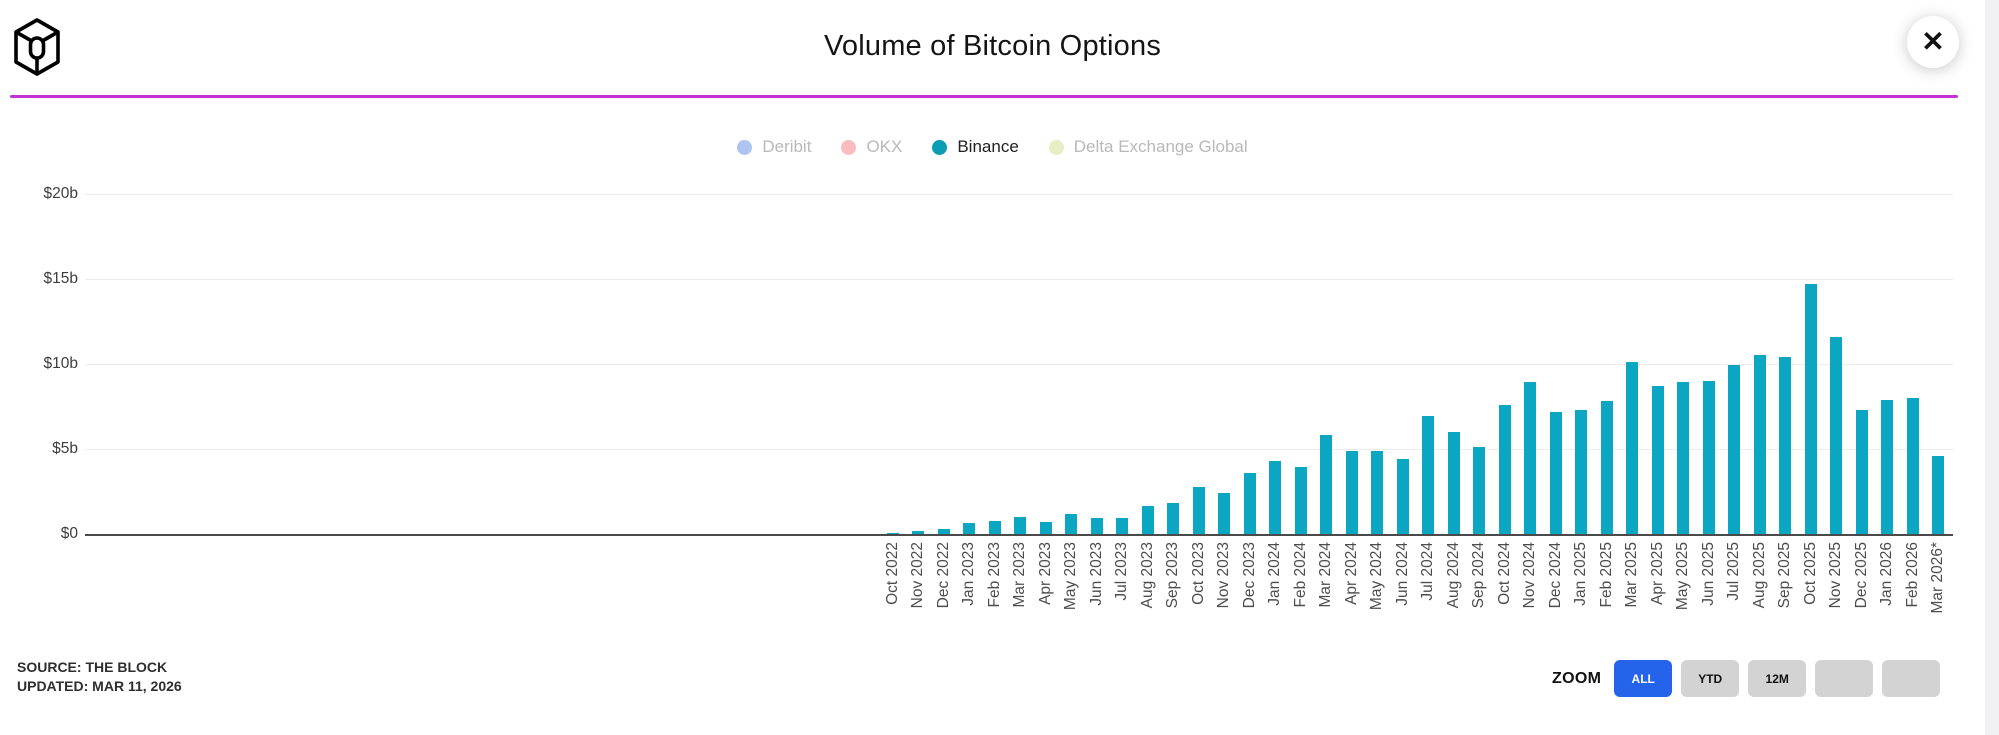  What do you see at coordinates (1759, 444) in the screenshot?
I see `bar-aug-2025` at bounding box center [1759, 444].